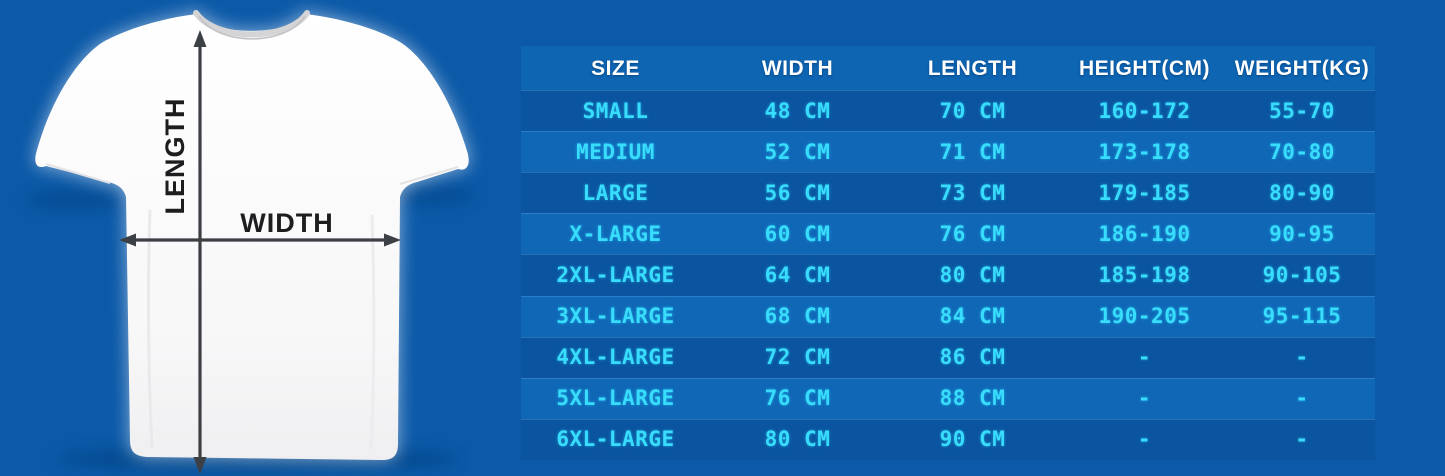  I want to click on table-row-x-large: X-LARGE 60 CM 76 CM 186-190 90-95, so click(948, 234).